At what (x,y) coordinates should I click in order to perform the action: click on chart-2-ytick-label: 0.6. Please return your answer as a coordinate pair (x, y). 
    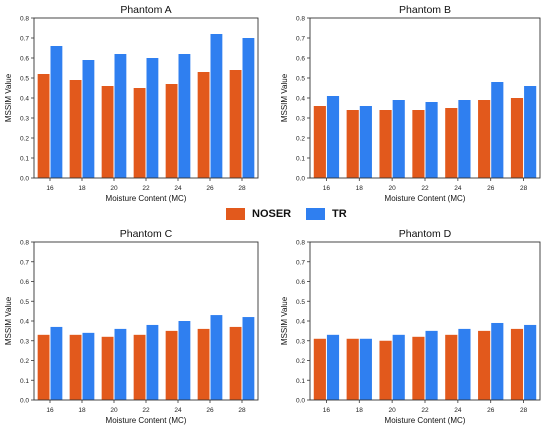
    Looking at the image, I should click on (300, 59).